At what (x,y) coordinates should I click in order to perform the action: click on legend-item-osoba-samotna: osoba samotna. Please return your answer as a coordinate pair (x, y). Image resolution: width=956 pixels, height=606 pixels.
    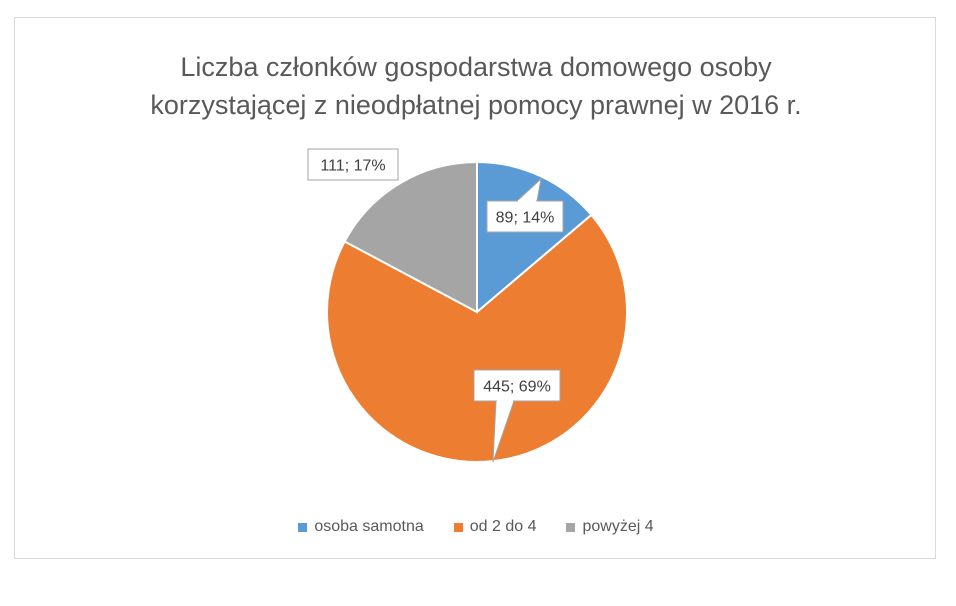
    Looking at the image, I should click on (361, 527).